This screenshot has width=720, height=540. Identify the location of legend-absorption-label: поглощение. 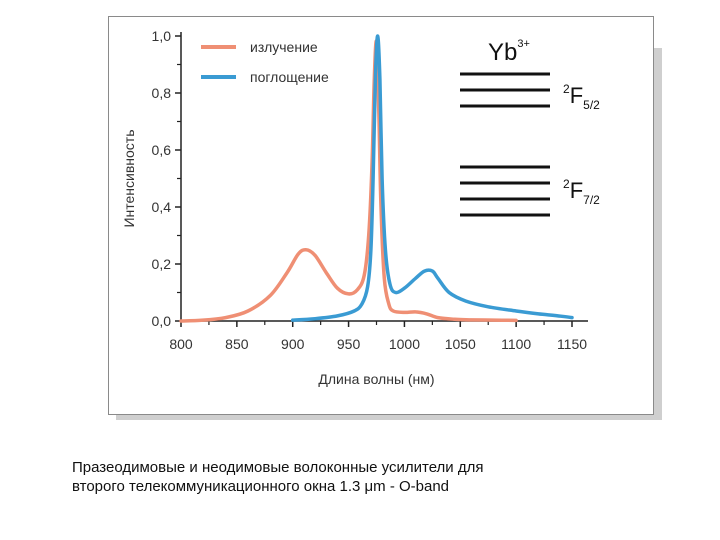
(289, 77).